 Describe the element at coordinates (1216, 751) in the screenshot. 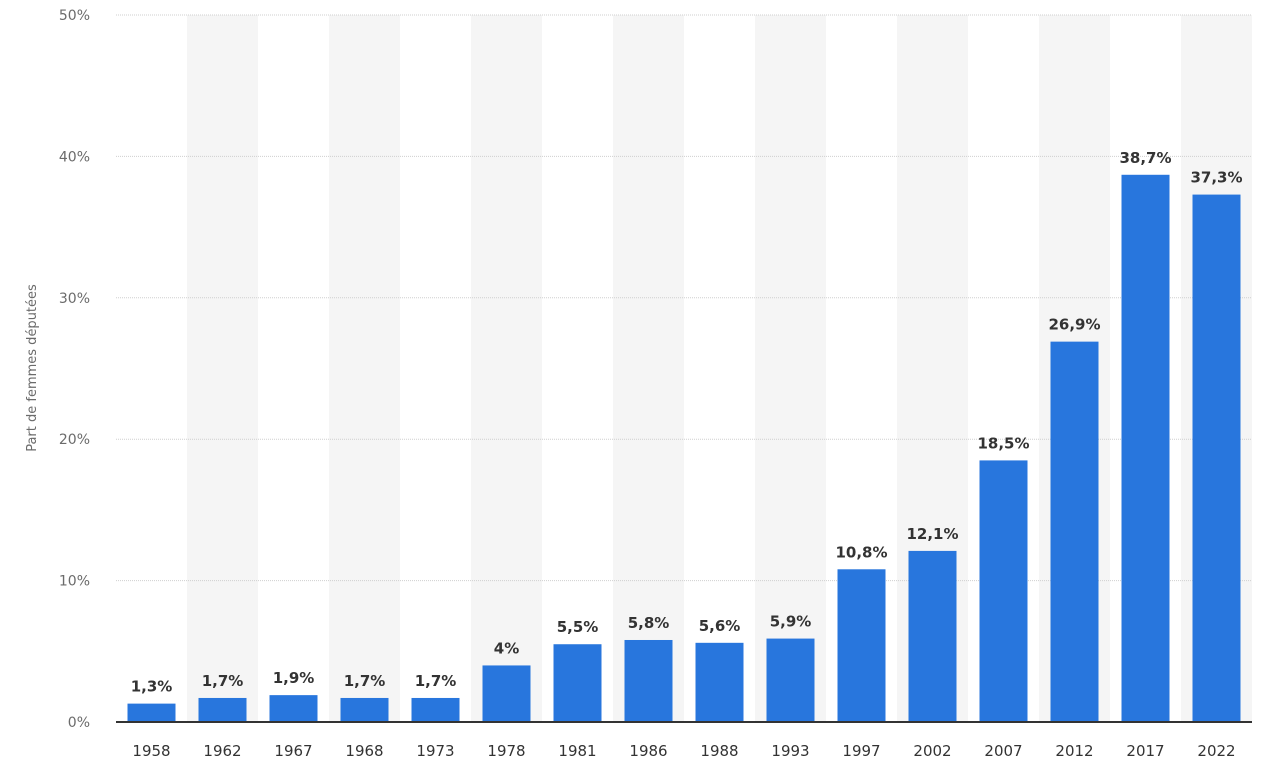

I see `x-tick-label-2022: 2022` at that location.